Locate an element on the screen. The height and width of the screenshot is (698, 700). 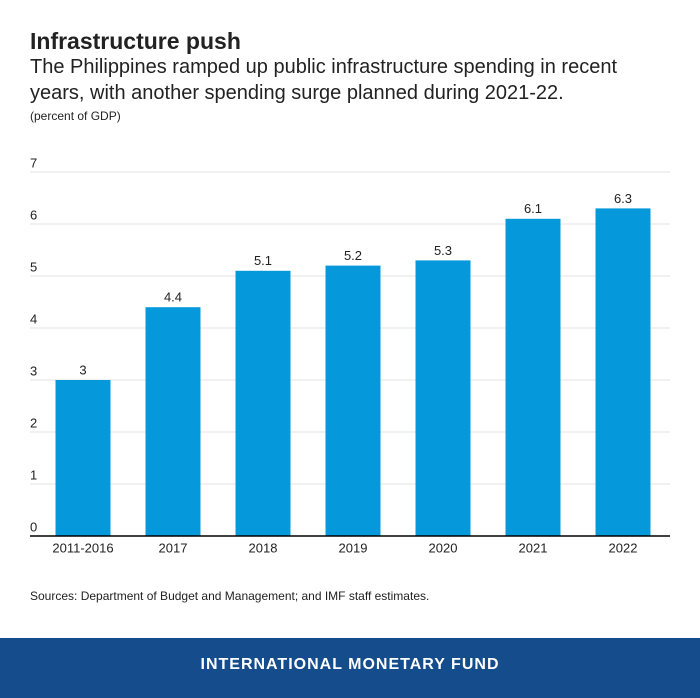
x-tick-label: 2011-2016 is located at coordinates (82, 547).